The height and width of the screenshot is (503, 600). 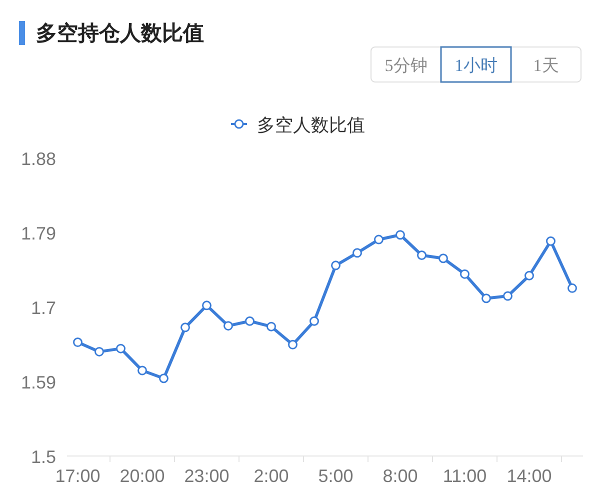 I want to click on x-tick-label: 23:00, so click(x=207, y=476).